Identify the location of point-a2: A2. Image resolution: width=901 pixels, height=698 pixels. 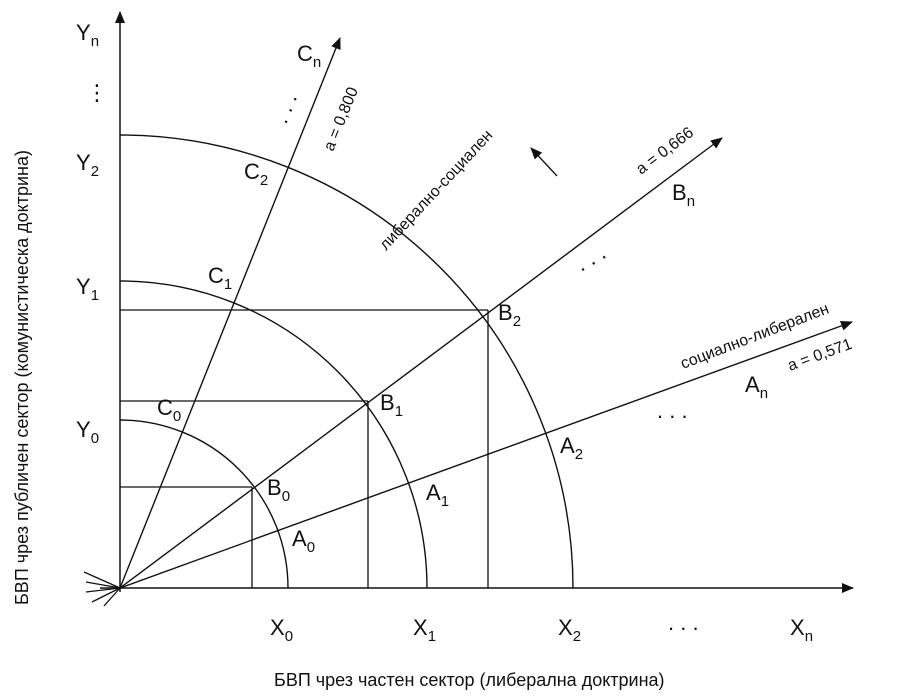
(571, 448).